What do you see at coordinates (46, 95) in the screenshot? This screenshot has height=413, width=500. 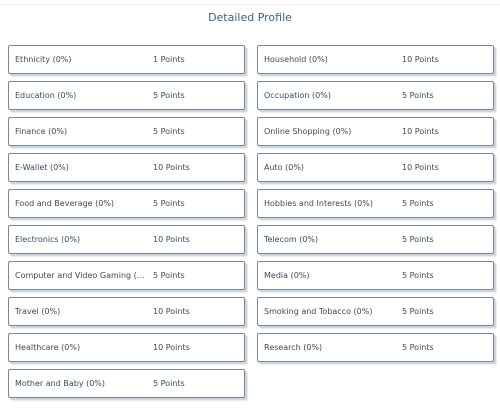 I see `profile-card-label: Education (0%)` at bounding box center [46, 95].